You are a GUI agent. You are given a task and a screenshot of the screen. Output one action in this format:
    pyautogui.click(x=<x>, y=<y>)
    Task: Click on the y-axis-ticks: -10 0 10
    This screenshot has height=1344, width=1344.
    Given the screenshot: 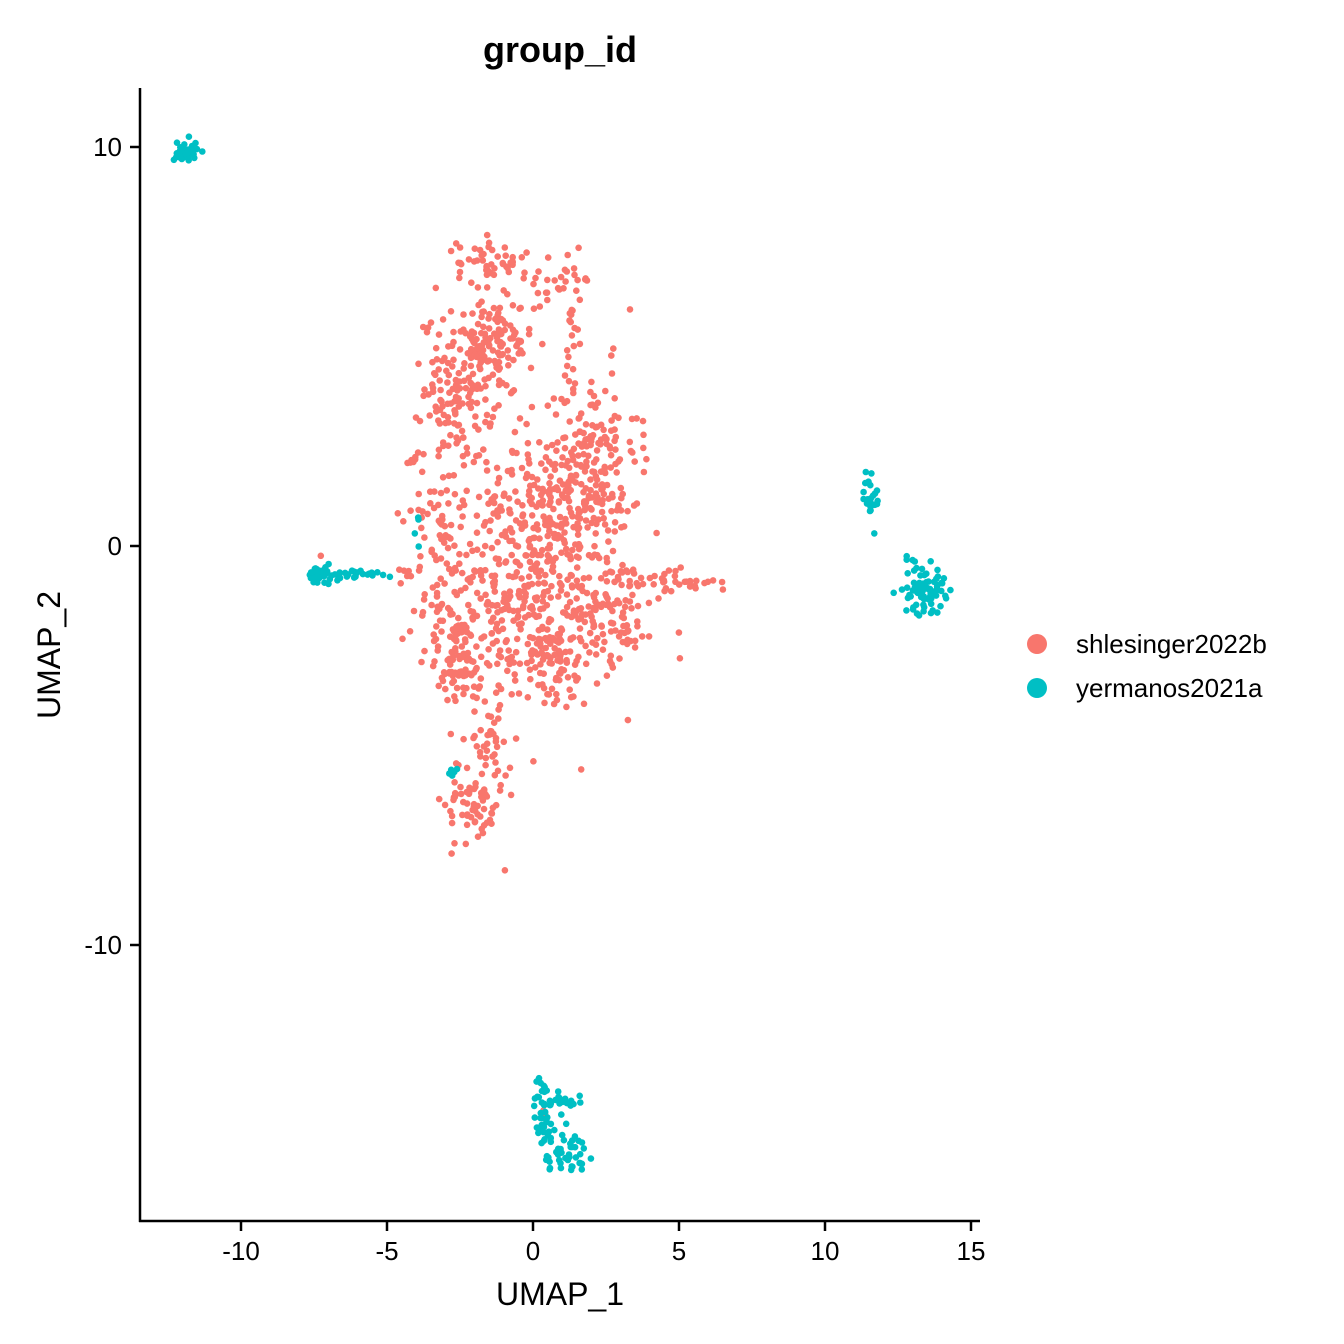 What is the action you would take?
    pyautogui.click(x=112, y=546)
    